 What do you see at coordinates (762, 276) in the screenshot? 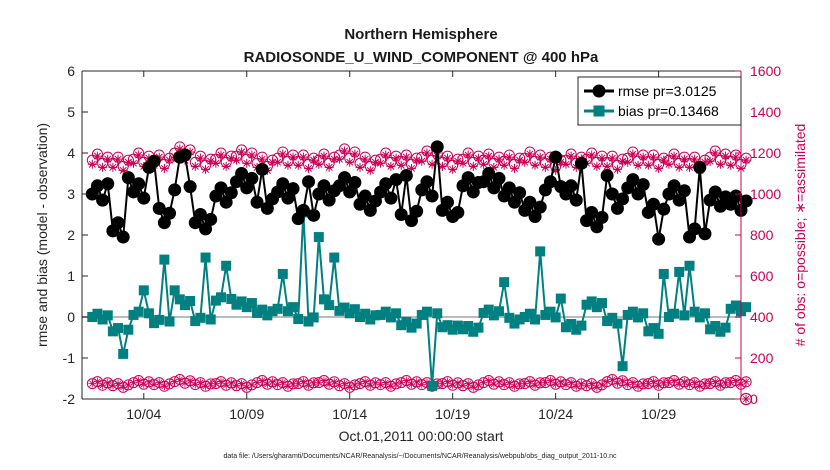
I see `y-tick-label-right: 600` at bounding box center [762, 276].